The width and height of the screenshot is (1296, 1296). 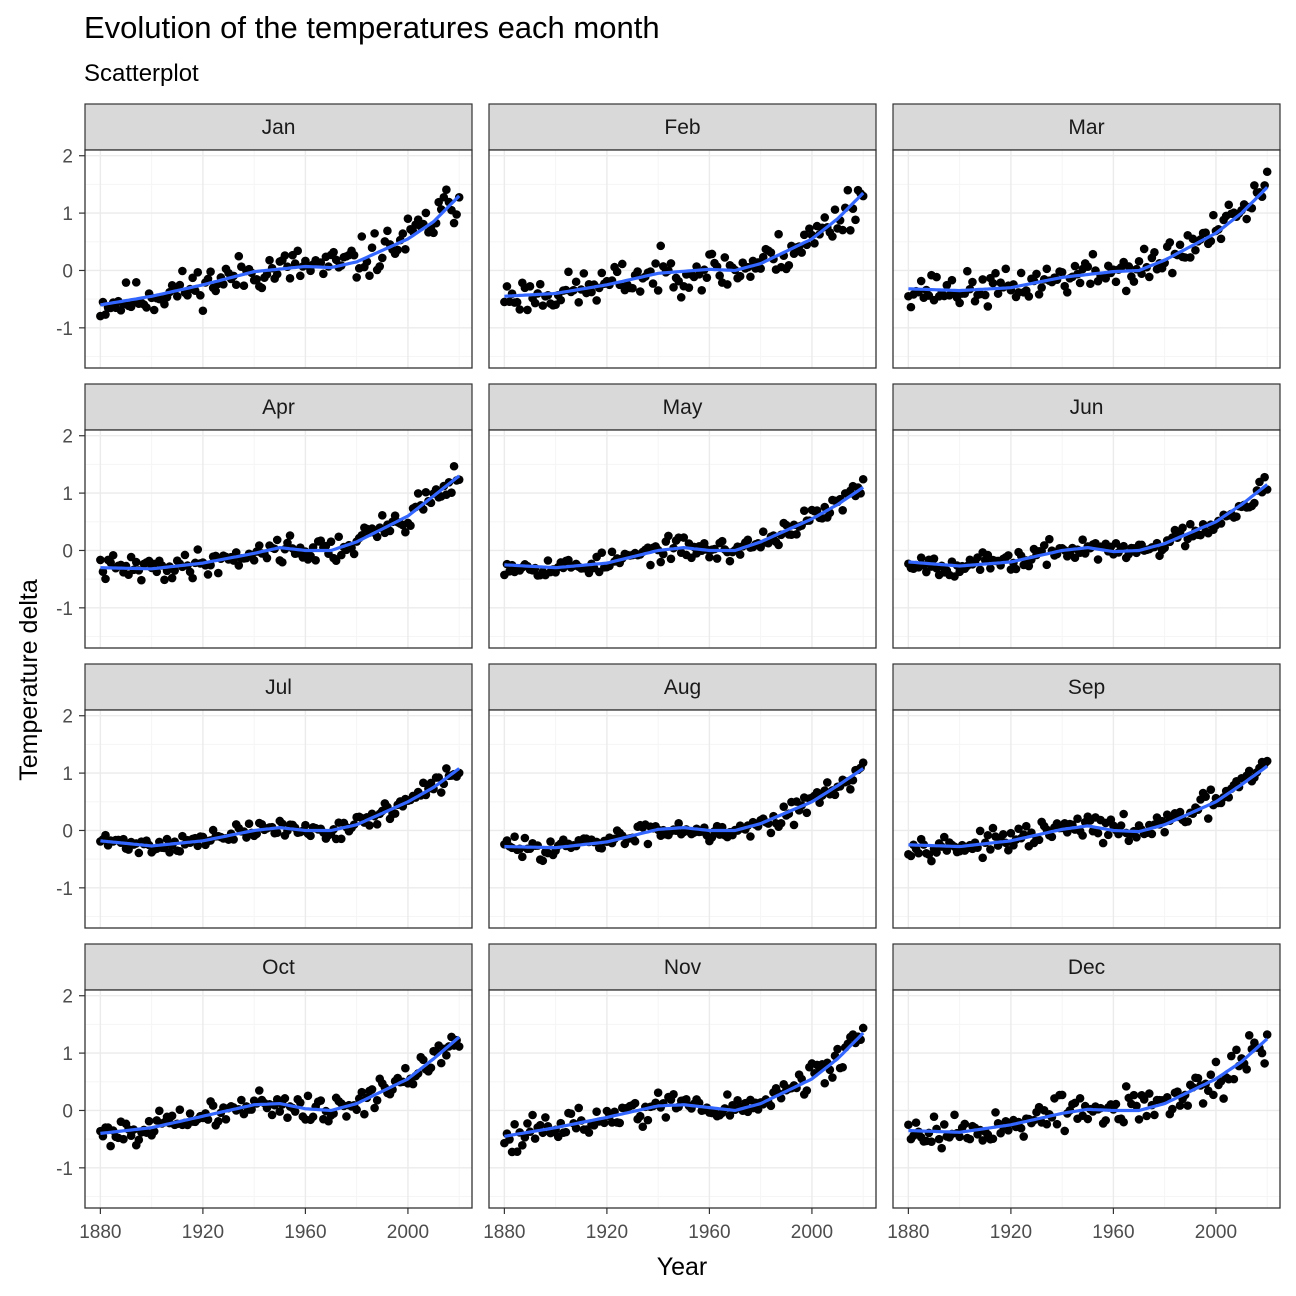 I want to click on facet-mar: Mar, so click(x=1086, y=236).